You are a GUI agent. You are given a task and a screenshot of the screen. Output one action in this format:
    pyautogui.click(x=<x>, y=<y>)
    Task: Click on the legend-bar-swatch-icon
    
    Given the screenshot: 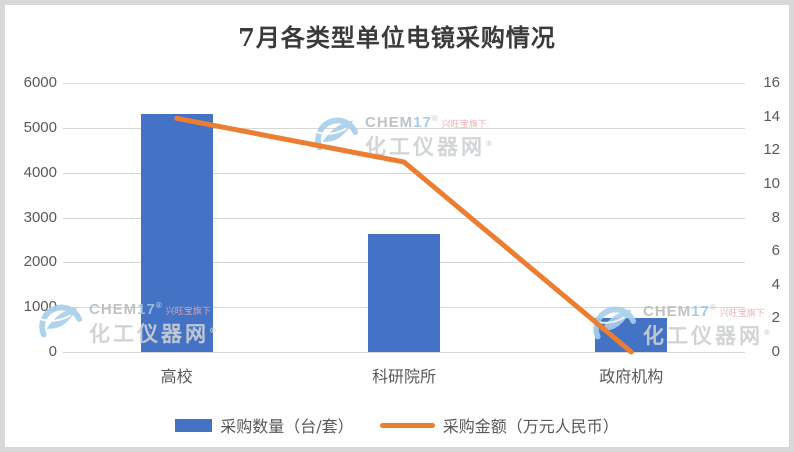 What is the action you would take?
    pyautogui.click(x=194, y=425)
    